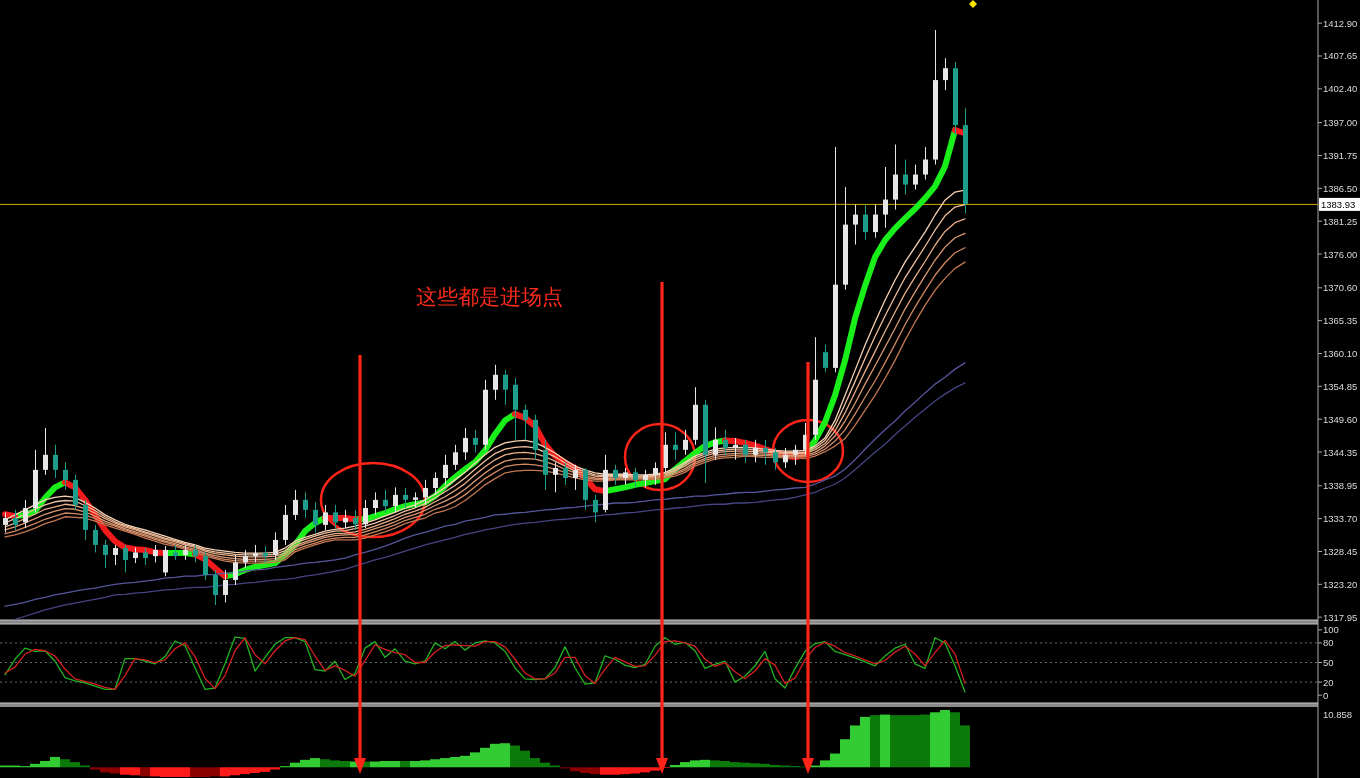 The height and width of the screenshot is (778, 1360). Describe the element at coordinates (1340, 123) in the screenshot. I see `y-tick-label: 1397.00` at that location.